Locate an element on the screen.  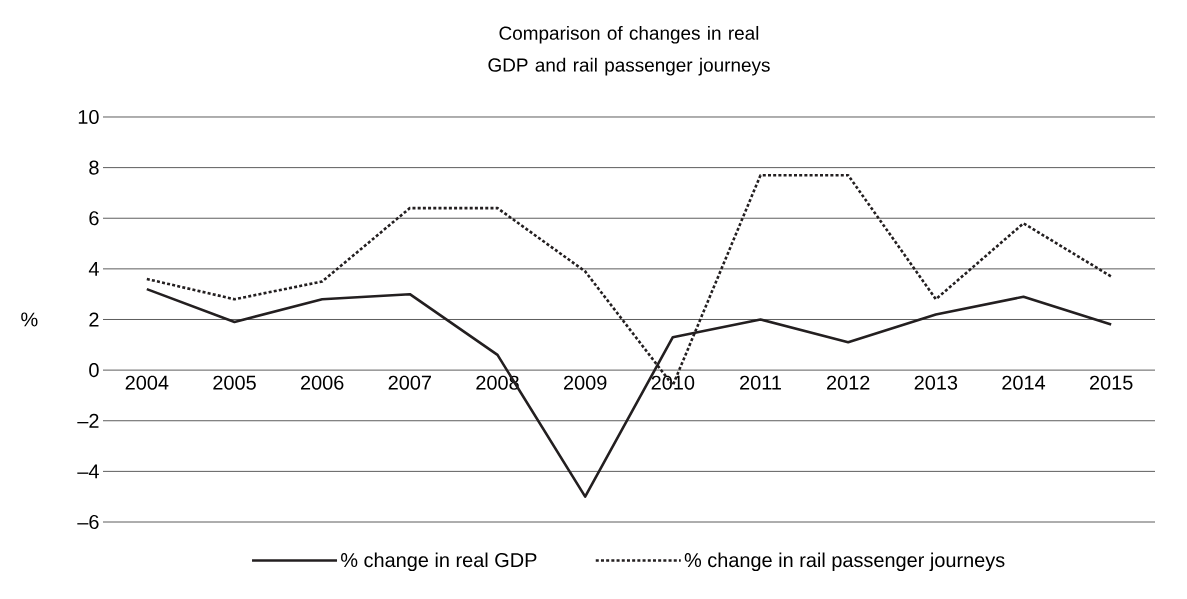
x-tick-label: 2010 is located at coordinates (673, 382).